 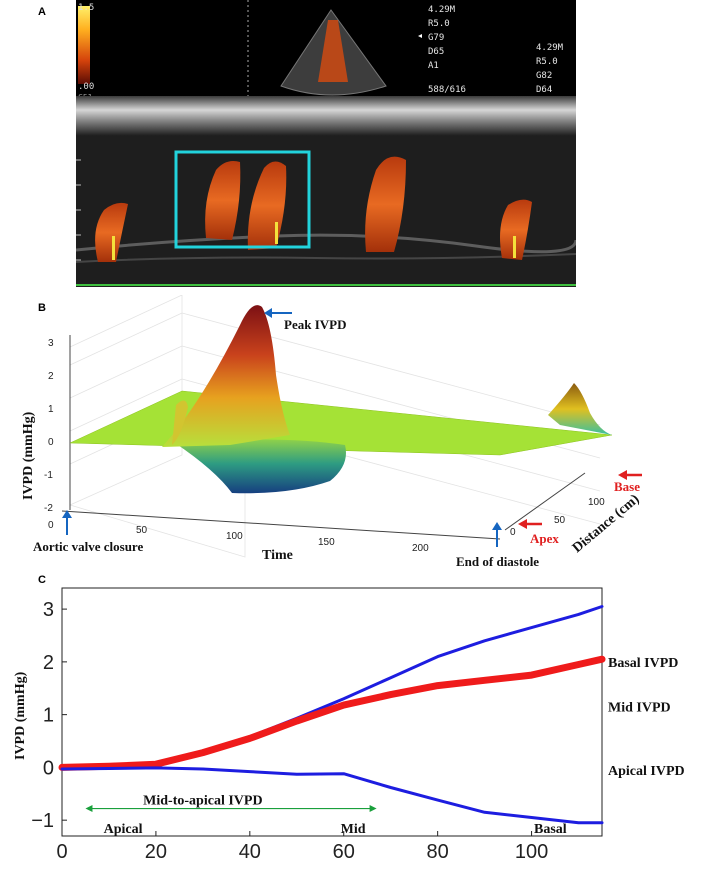 I want to click on x-tick-label: 20, so click(x=156, y=852).